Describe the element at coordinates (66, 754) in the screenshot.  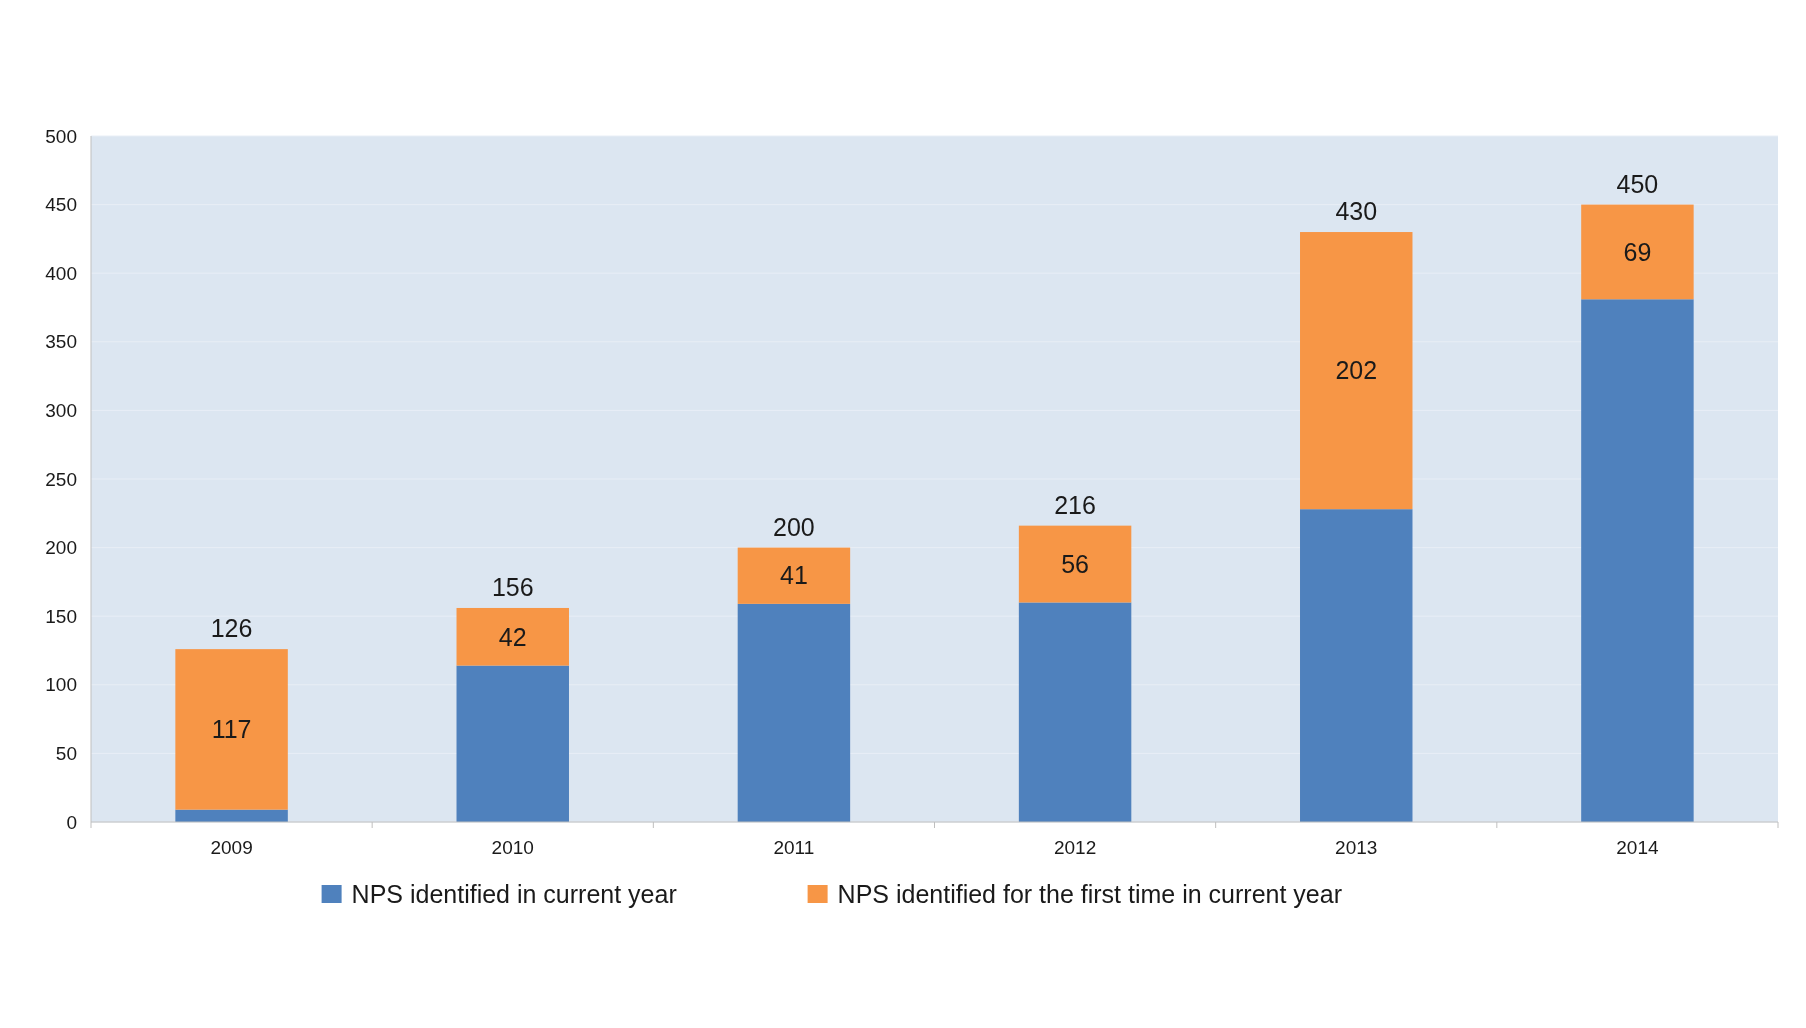
I see `y-tick-label: 50` at that location.